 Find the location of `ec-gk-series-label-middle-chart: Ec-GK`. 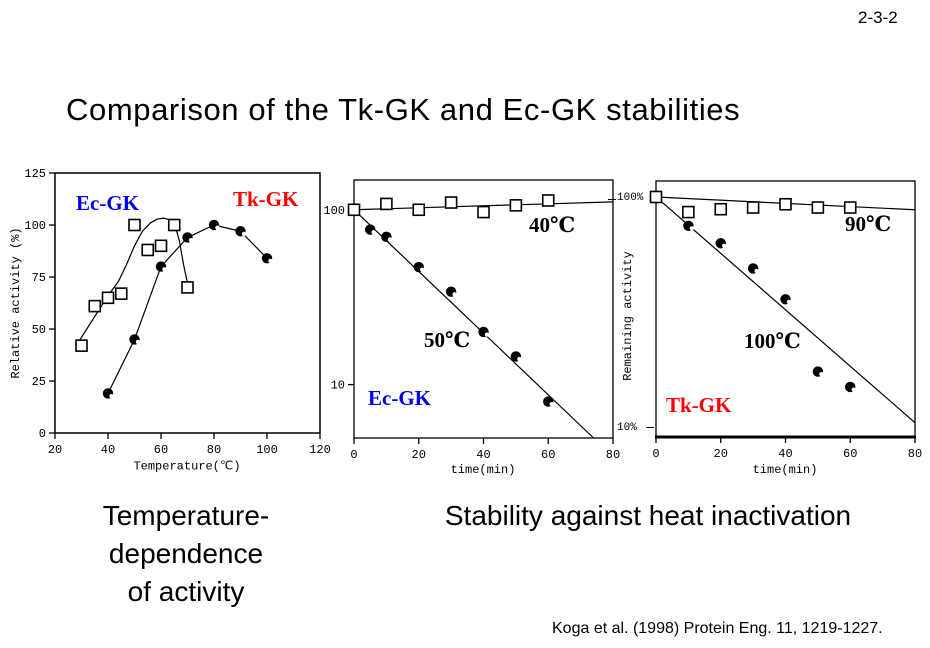

ec-gk-series-label-middle-chart: Ec-GK is located at coordinates (399, 398).